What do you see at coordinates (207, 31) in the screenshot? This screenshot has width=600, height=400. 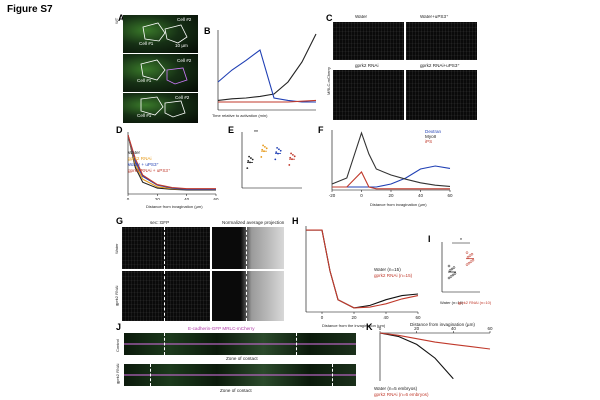 I see `panel-b-label: B` at bounding box center [207, 31].